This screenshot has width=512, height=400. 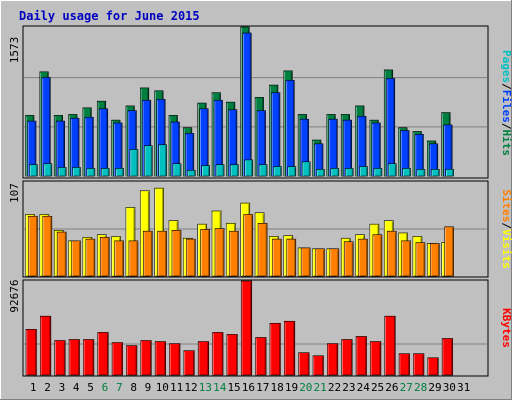 I want to click on x-tick-label-day-15: 15, so click(x=233, y=387).